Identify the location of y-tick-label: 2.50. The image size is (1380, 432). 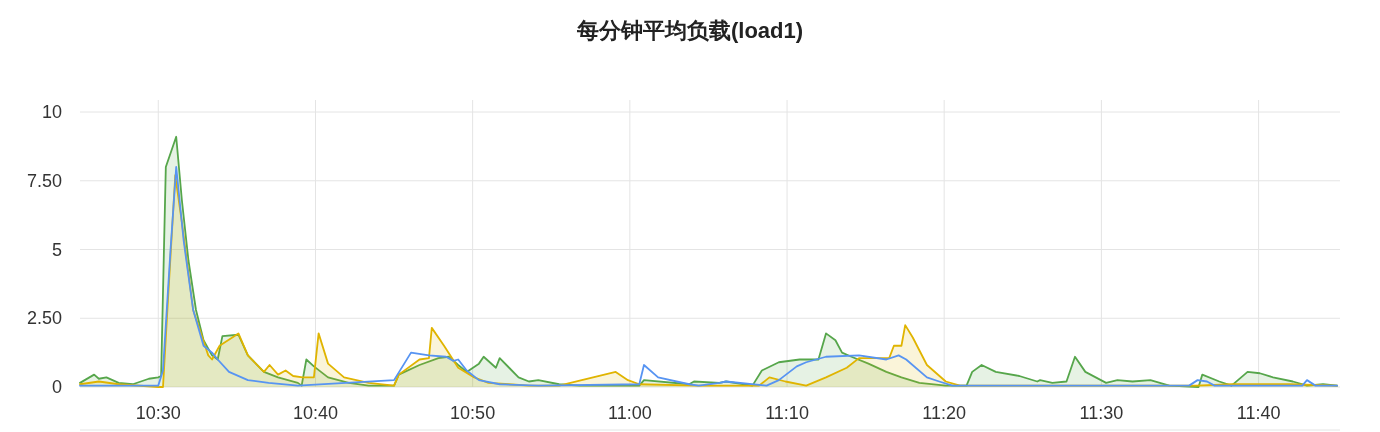
(44, 318).